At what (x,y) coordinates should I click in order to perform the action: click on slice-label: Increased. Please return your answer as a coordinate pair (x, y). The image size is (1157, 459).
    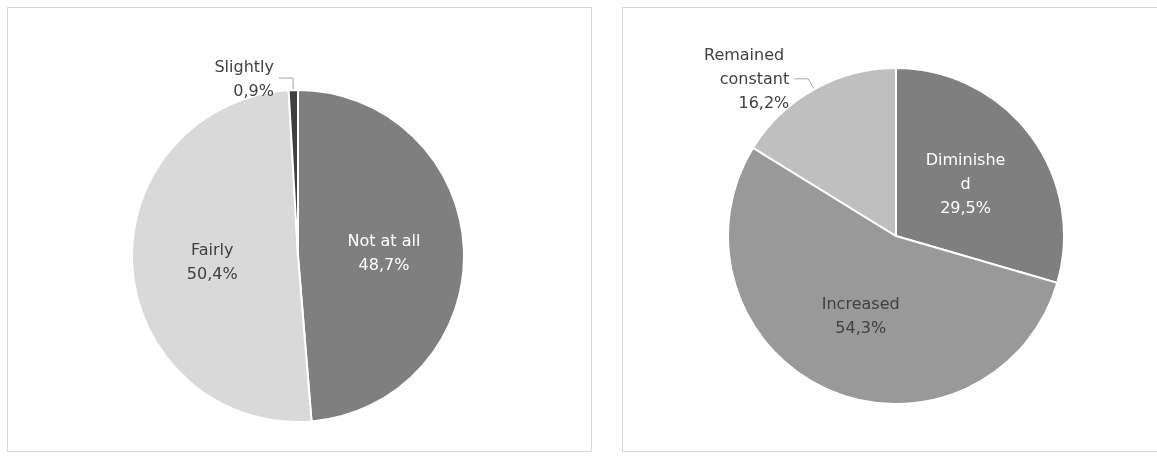
    Looking at the image, I should click on (860, 304).